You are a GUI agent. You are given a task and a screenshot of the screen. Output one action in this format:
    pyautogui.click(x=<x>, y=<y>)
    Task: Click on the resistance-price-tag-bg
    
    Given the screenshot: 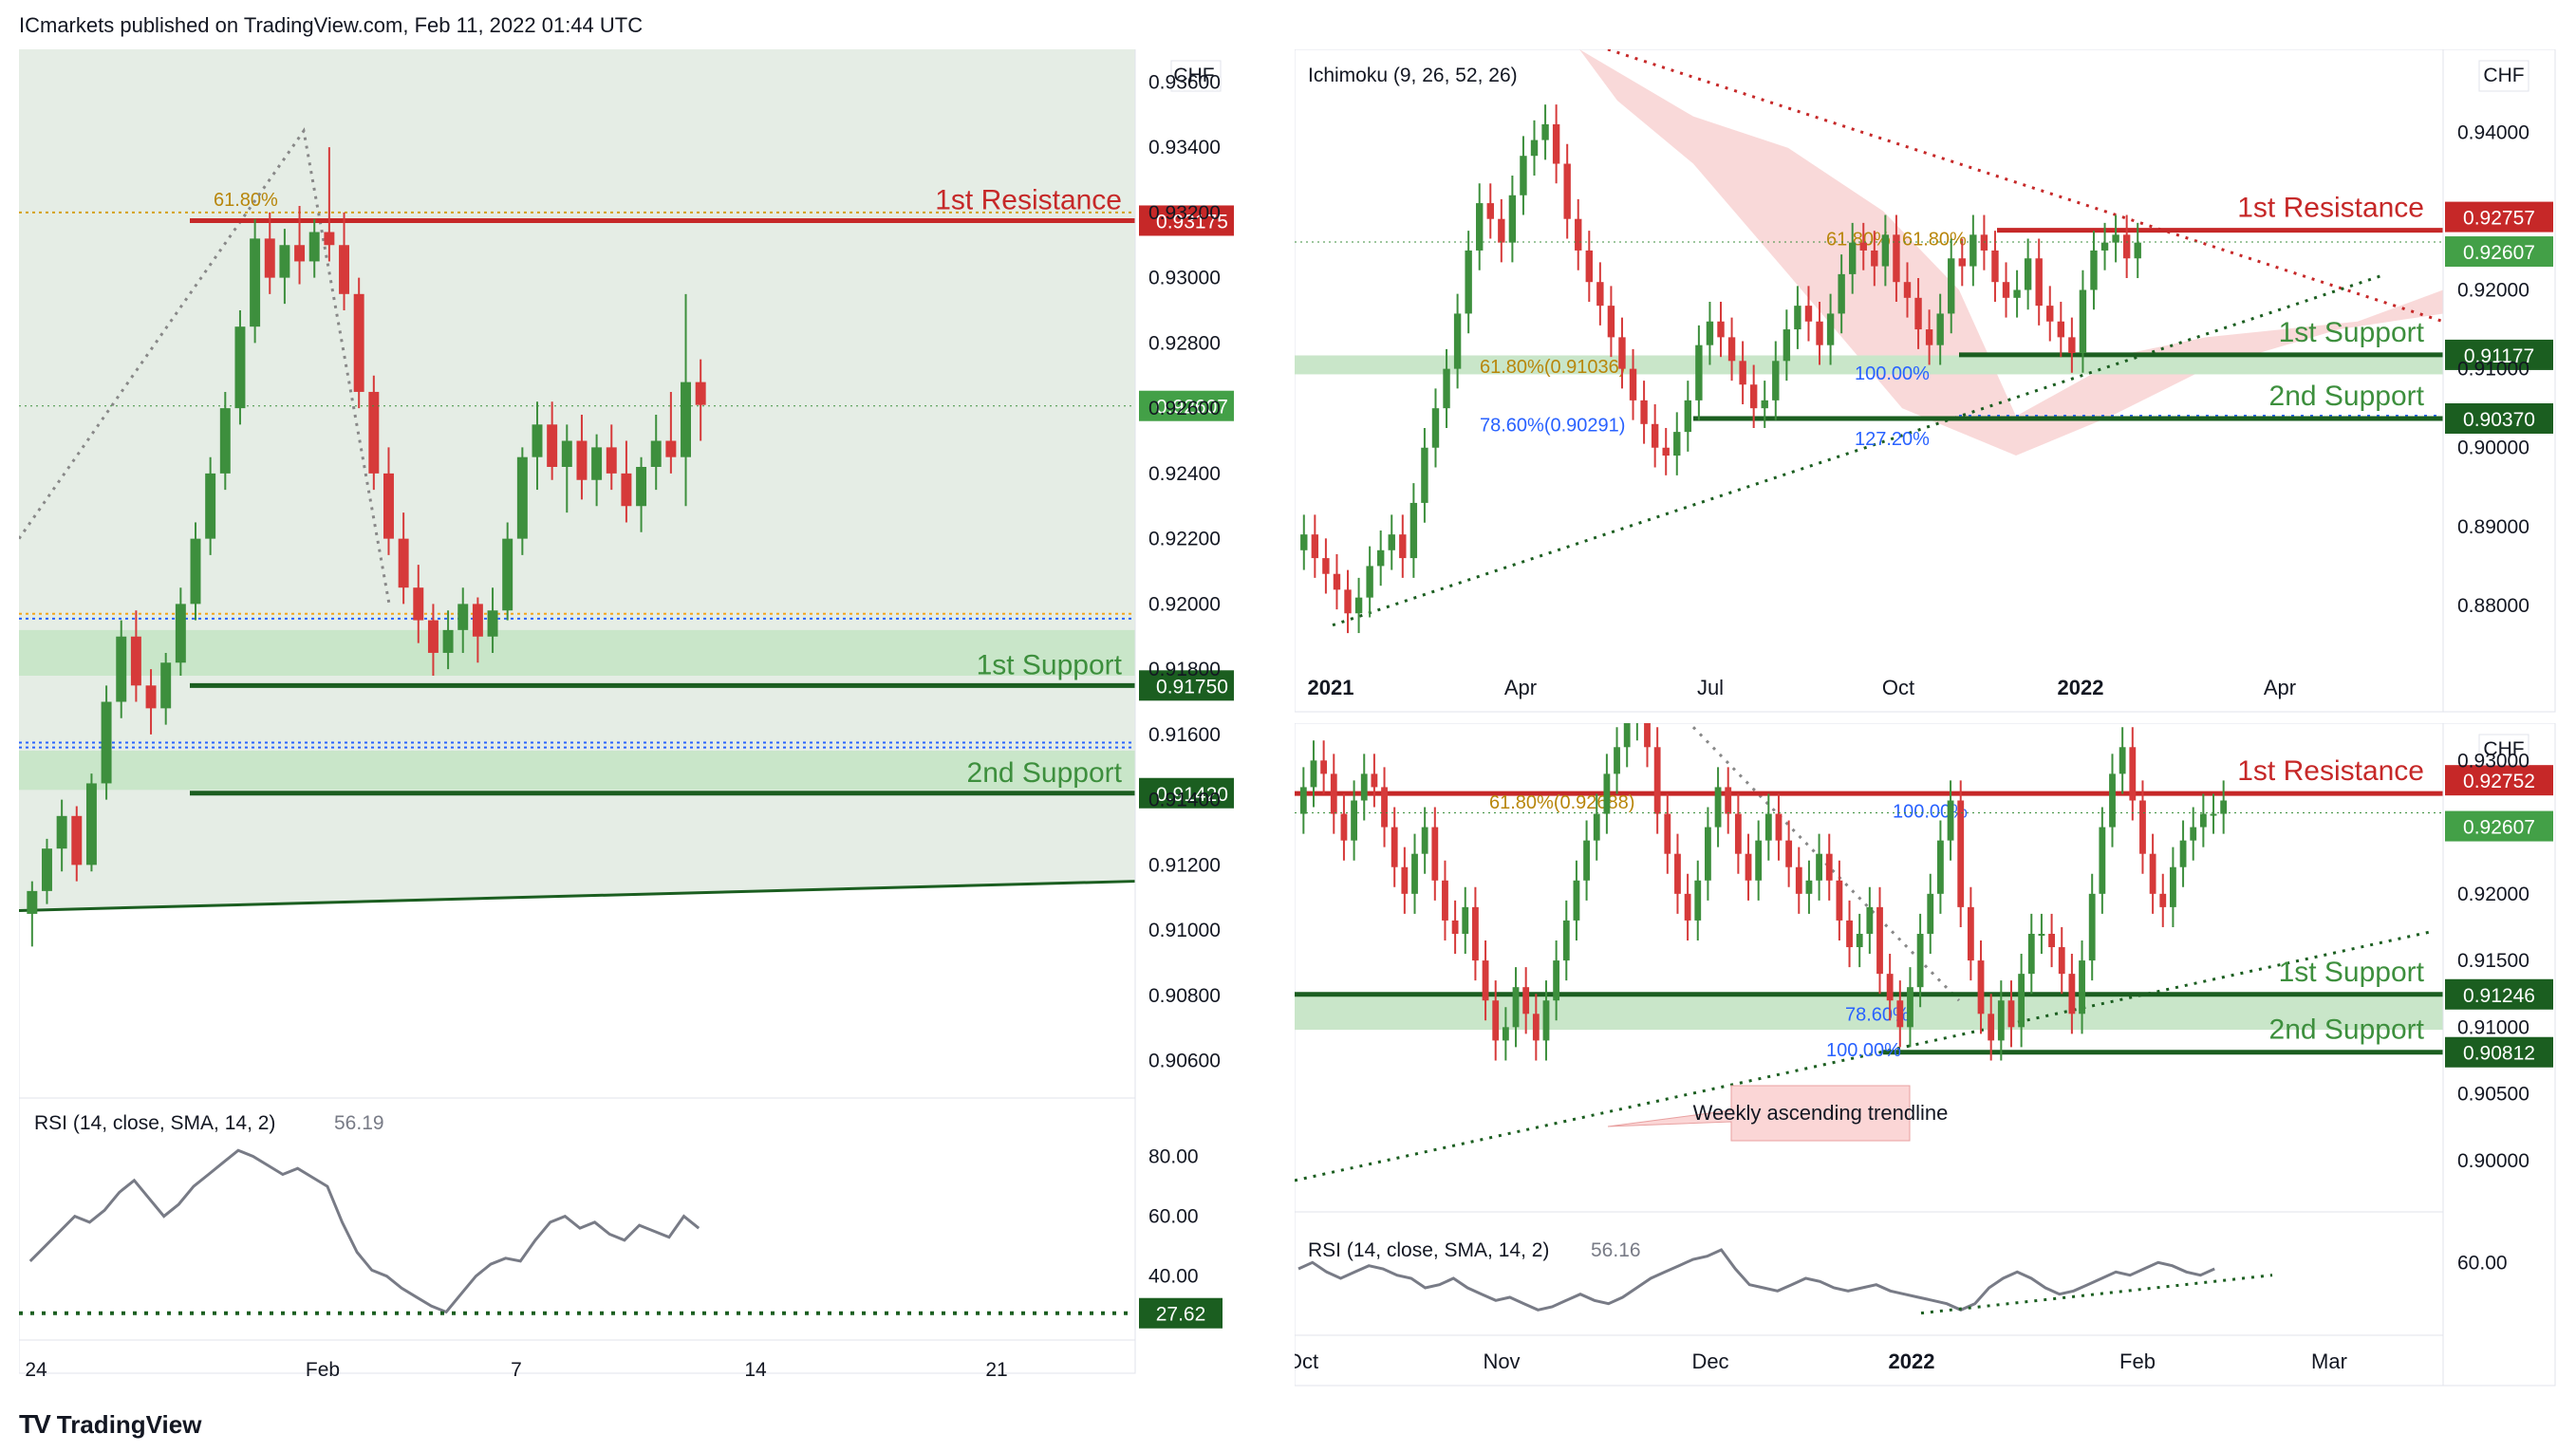 What is the action you would take?
    pyautogui.click(x=1192, y=220)
    